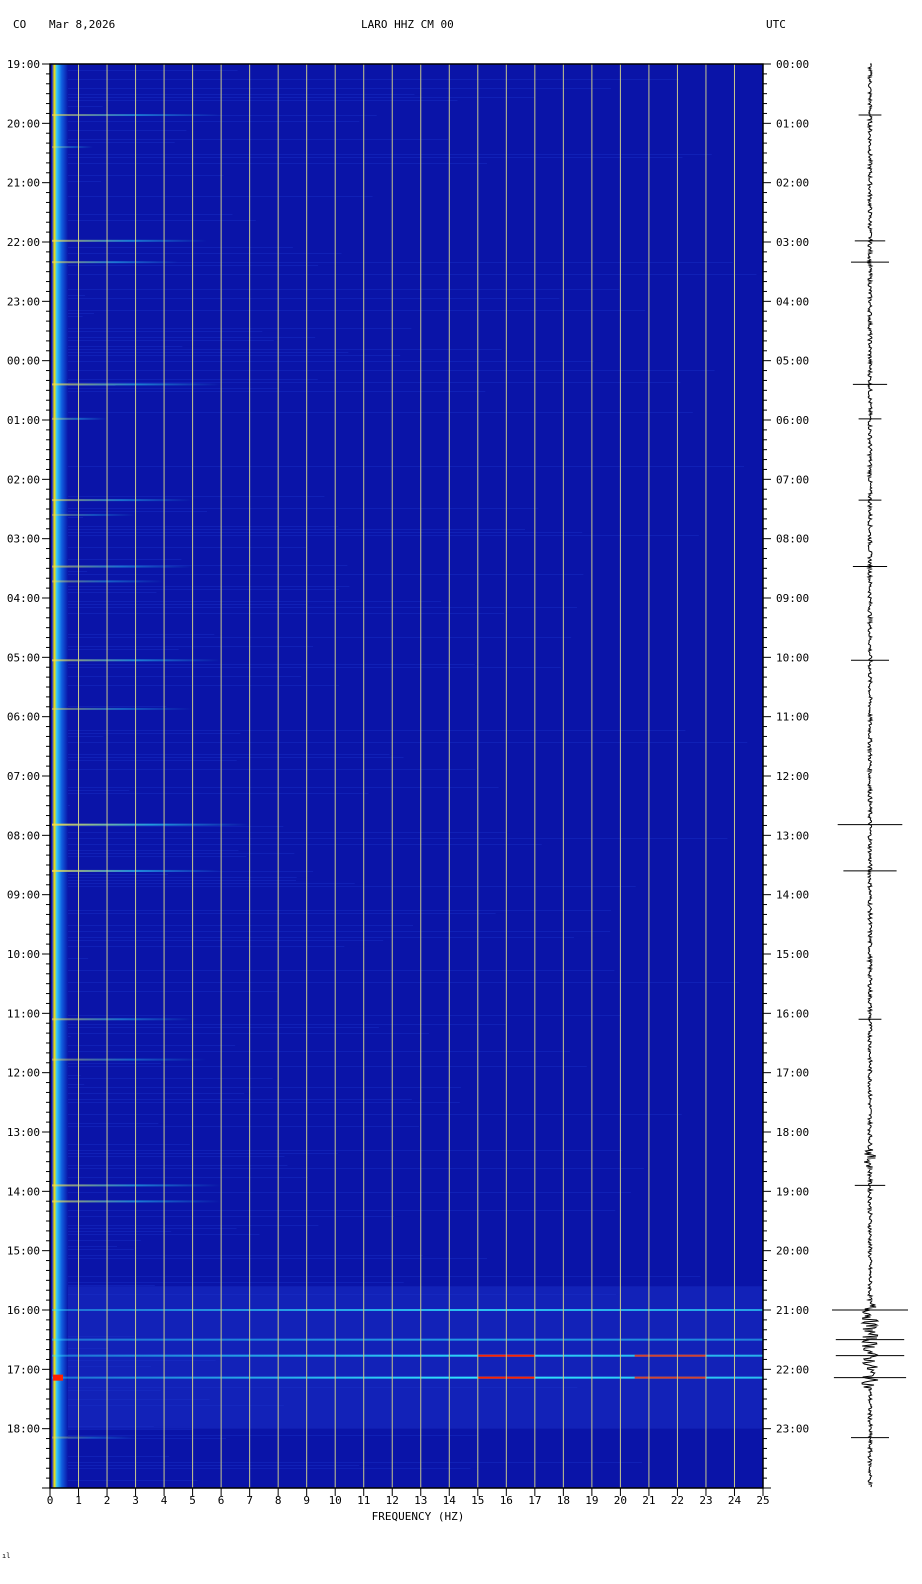  What do you see at coordinates (23, 1191) in the screenshot?
I see `y-tick-label-local: 14:00` at bounding box center [23, 1191].